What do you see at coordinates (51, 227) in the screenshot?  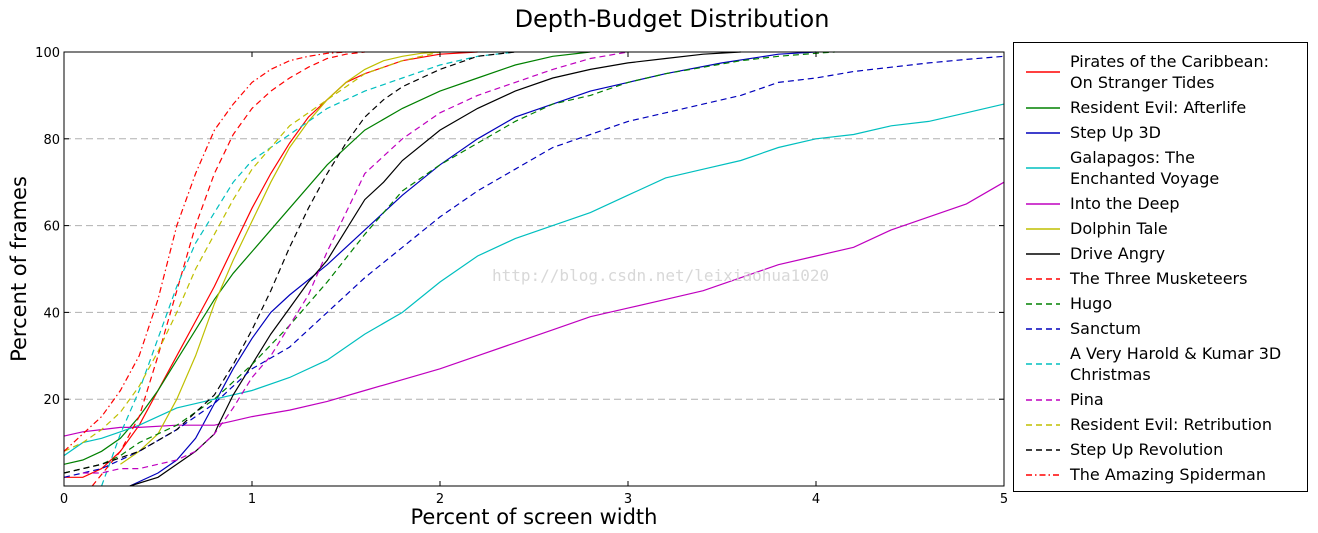 I see `y-tick-label-60: 60` at bounding box center [51, 227].